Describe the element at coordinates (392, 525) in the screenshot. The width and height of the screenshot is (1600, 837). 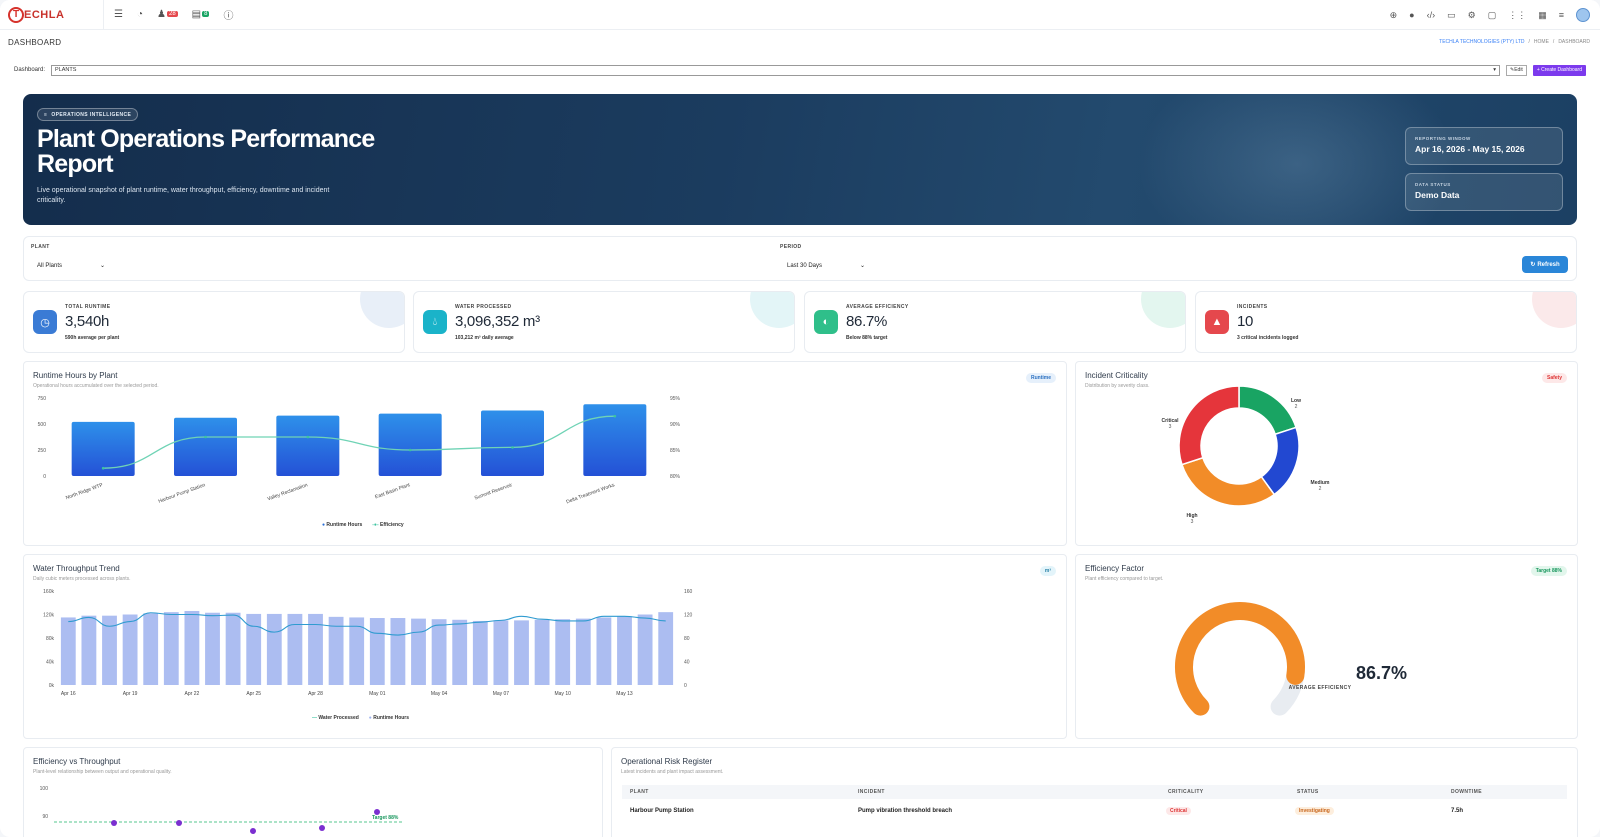
I see `legend-label: Efficiency` at that location.